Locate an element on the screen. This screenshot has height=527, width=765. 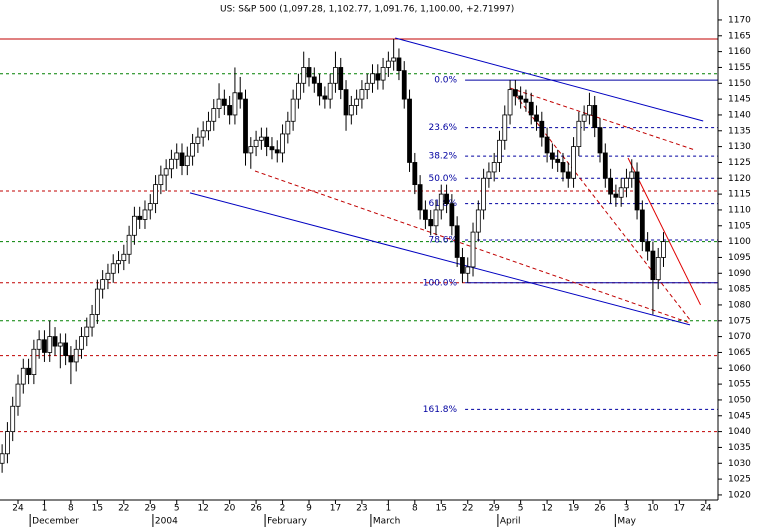
month-label: April is located at coordinates (510, 522).